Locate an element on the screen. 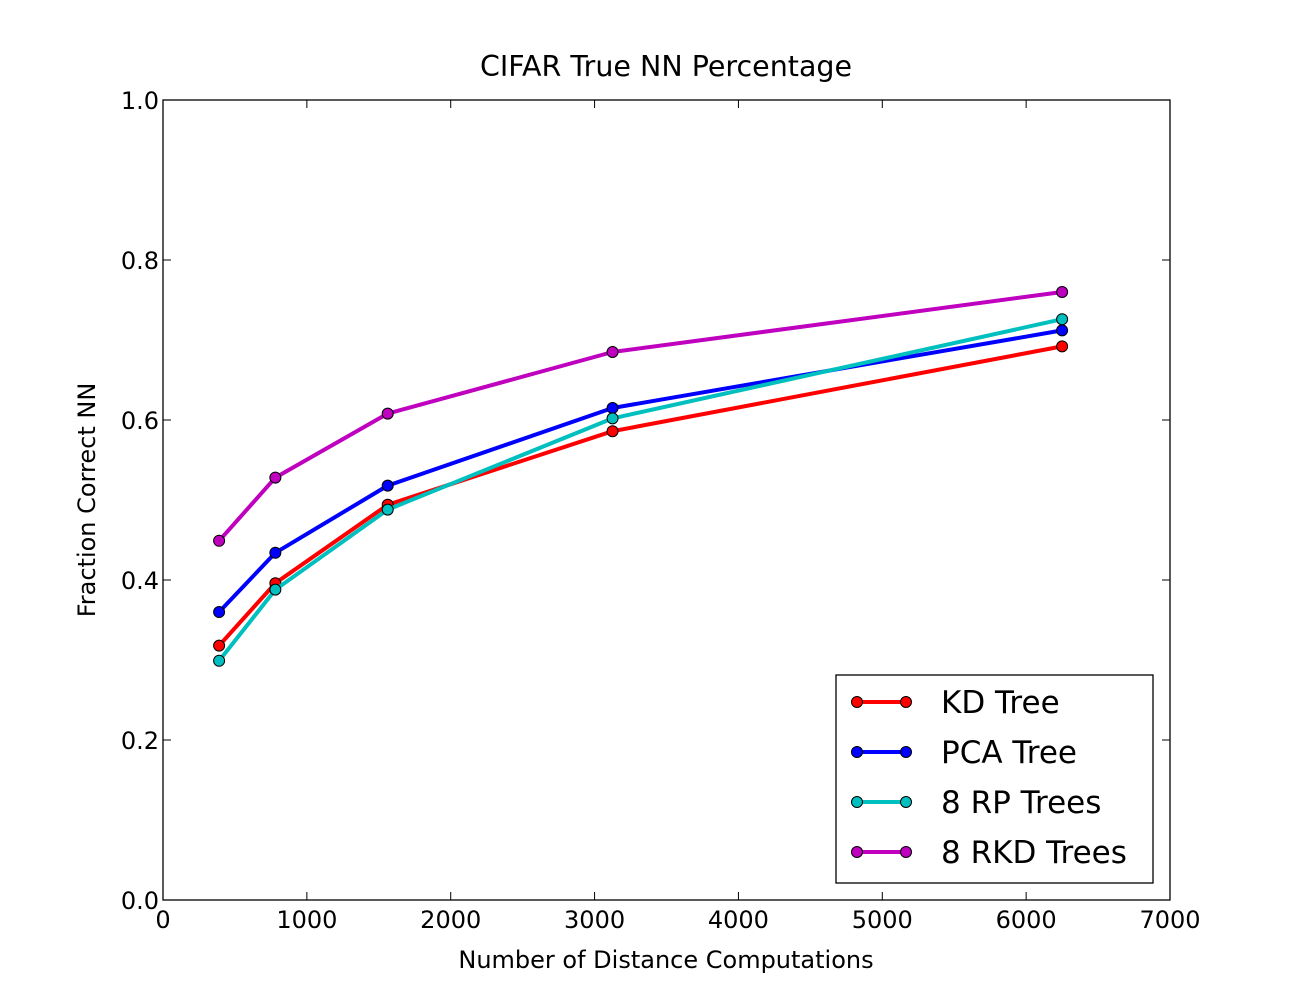 The image size is (1300, 1000). legend-item: 8 RP Trees is located at coordinates (976, 803).